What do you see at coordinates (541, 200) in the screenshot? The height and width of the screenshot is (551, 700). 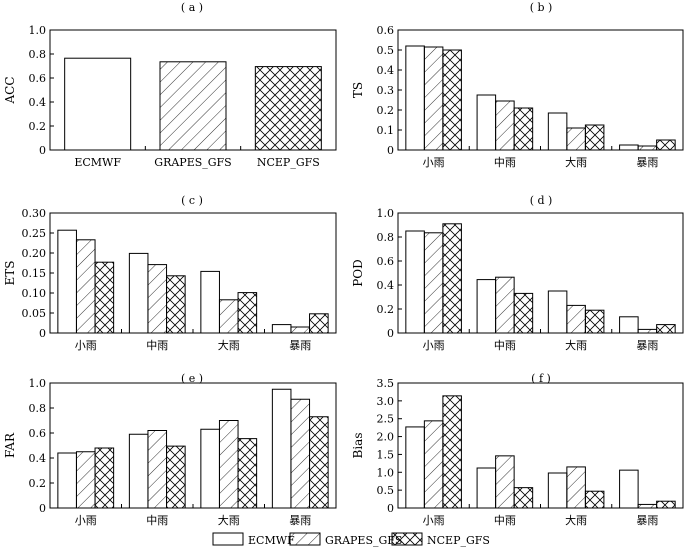 I see `panel-title: ( d )` at bounding box center [541, 200].